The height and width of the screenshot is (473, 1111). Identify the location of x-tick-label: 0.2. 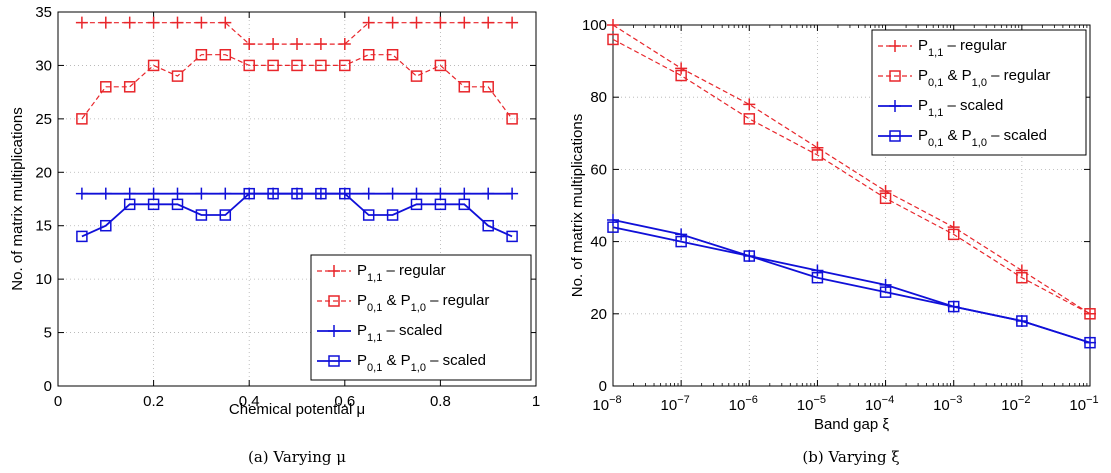
(153, 401).